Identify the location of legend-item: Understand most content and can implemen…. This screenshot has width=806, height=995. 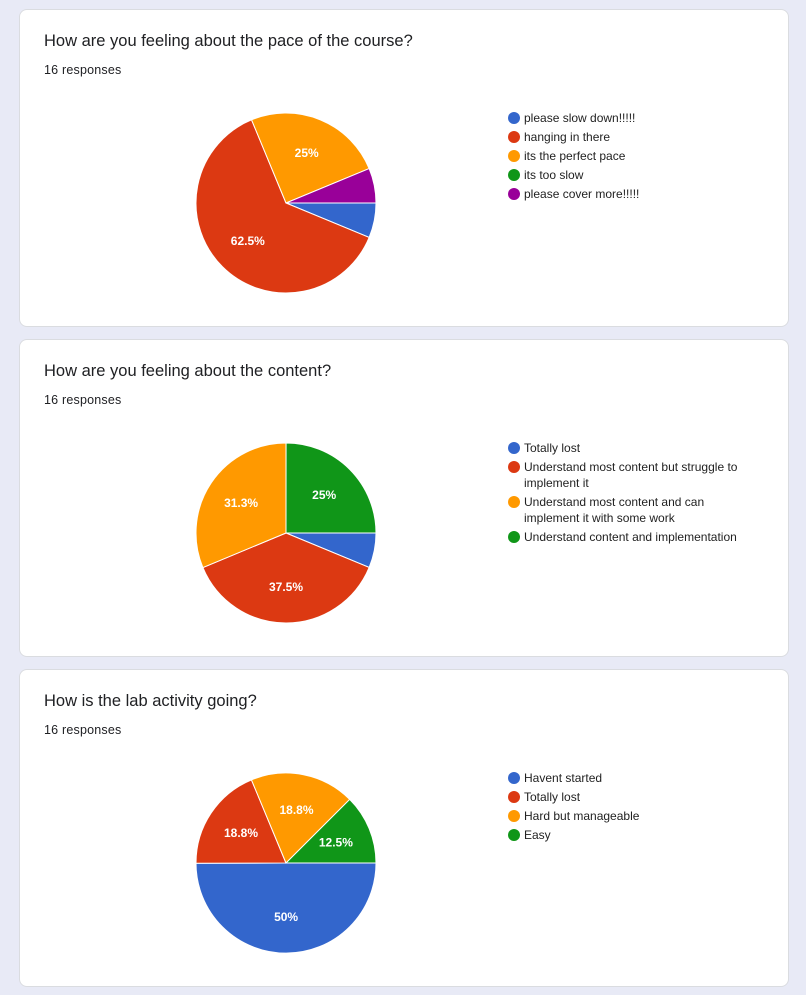
(633, 510).